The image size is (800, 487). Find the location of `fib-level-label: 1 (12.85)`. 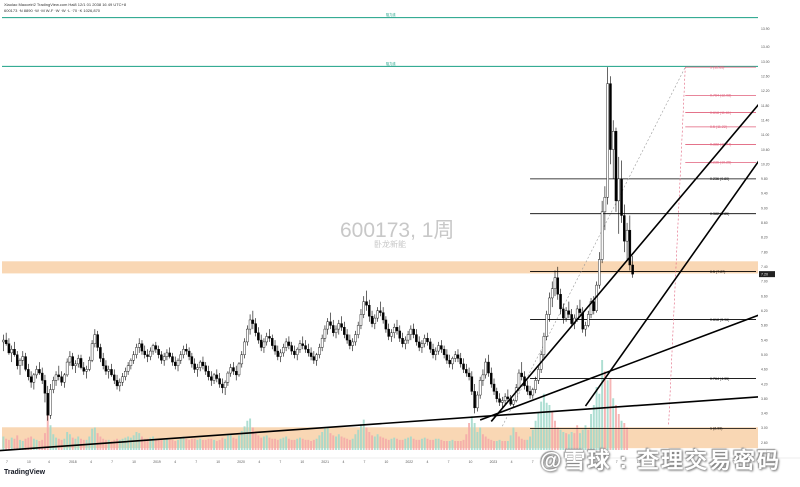

fib-level-label: 1 (12.85) is located at coordinates (717, 67).